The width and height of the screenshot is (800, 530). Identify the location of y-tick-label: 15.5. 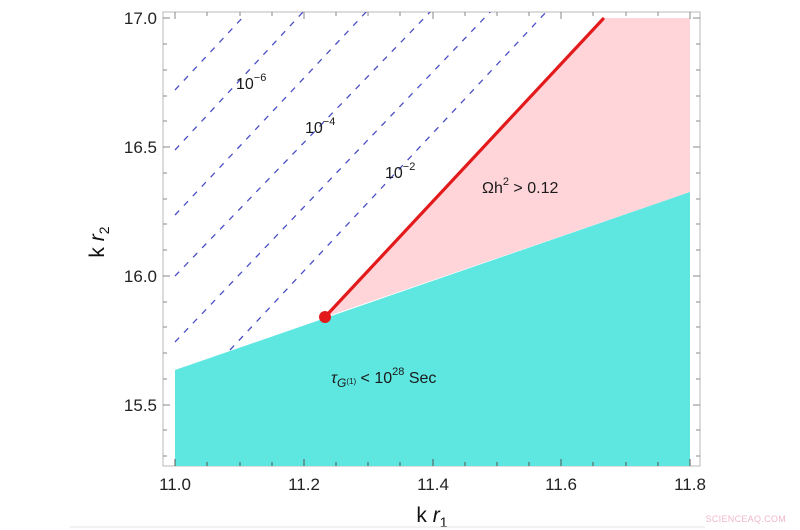
(140, 405).